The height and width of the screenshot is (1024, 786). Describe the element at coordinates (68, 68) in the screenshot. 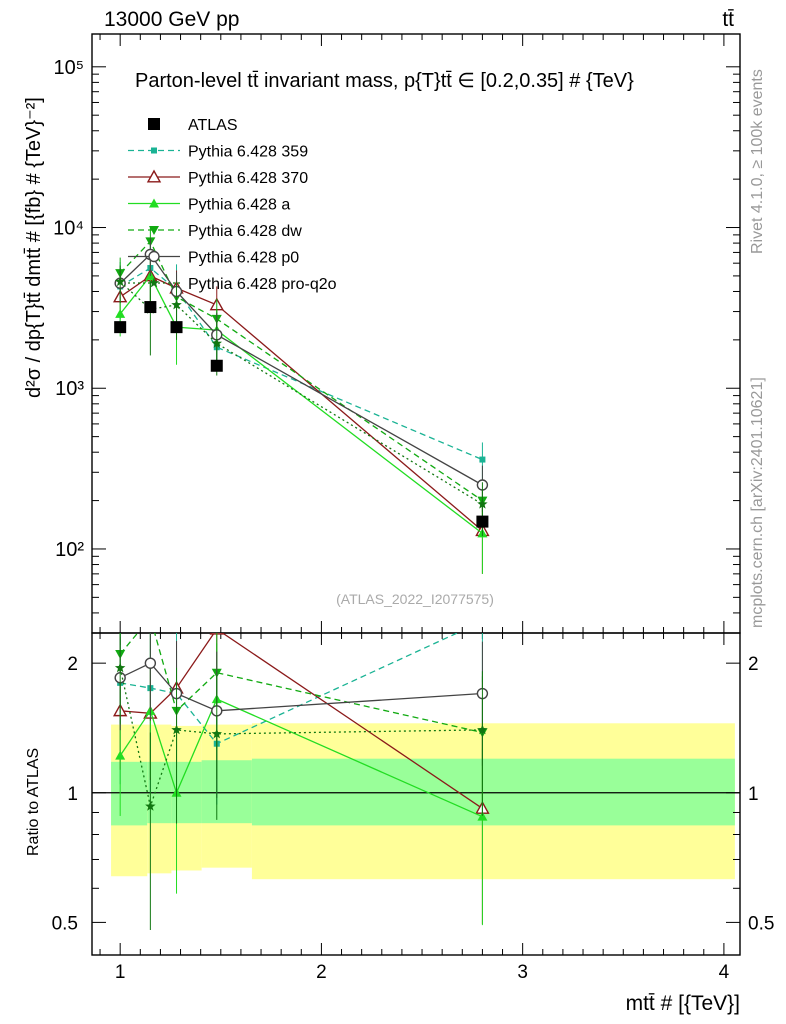

I see `y-tick-label: 10⁵` at that location.